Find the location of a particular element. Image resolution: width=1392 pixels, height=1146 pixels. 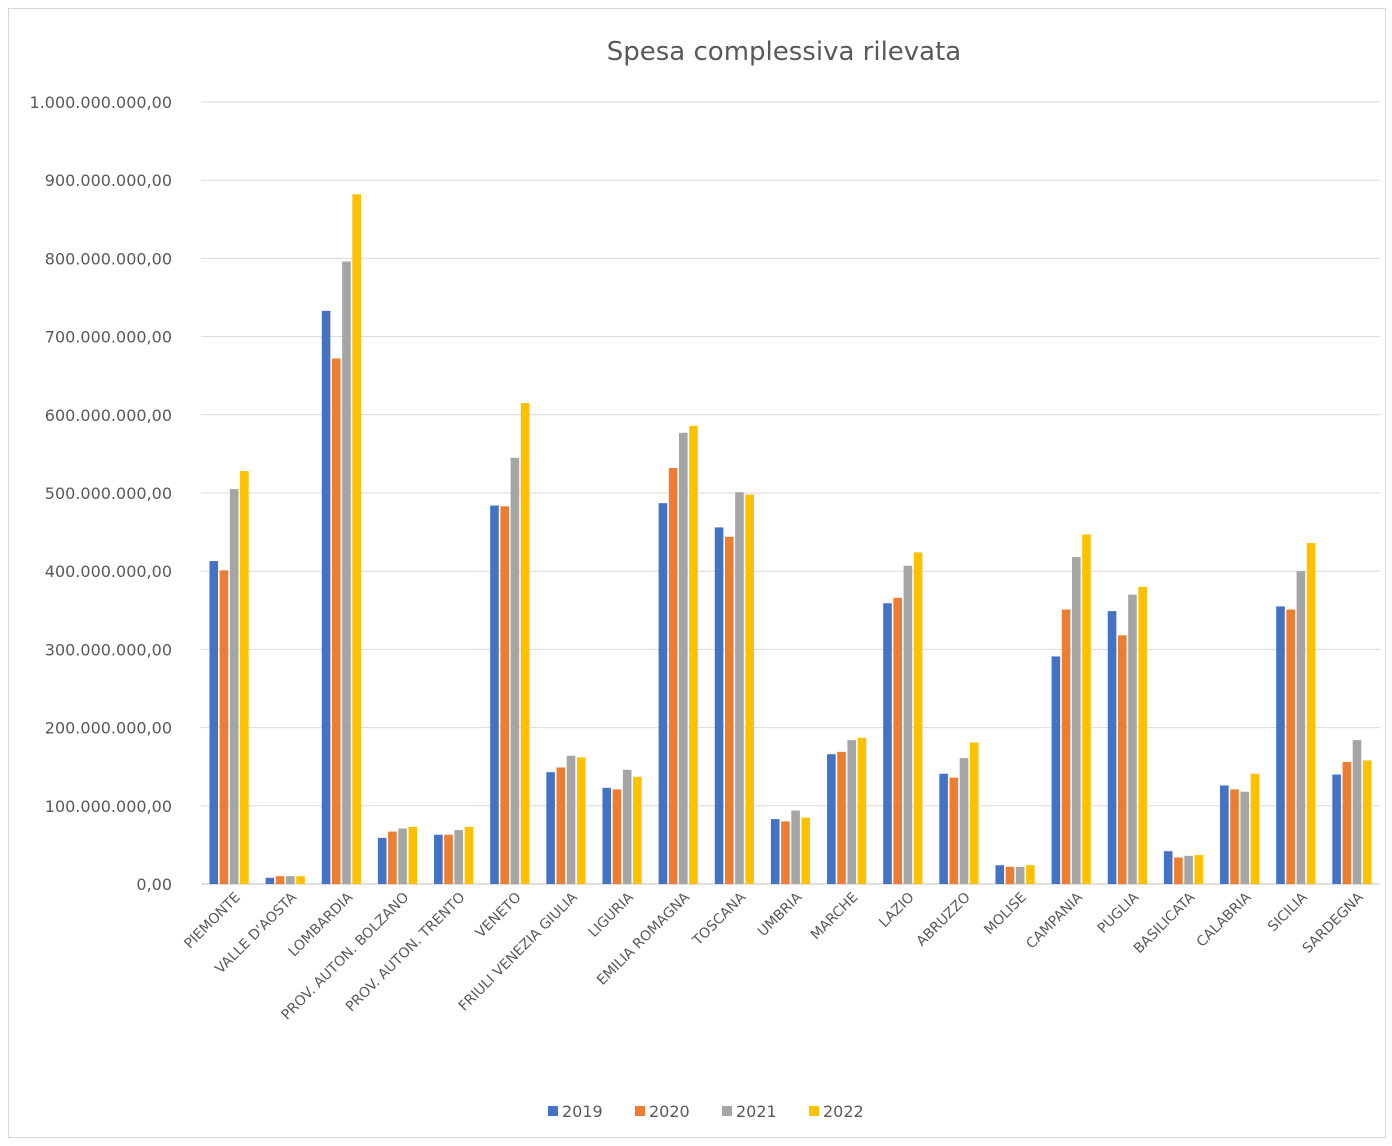

legend-label-2020: 2020 is located at coordinates (669, 1111).